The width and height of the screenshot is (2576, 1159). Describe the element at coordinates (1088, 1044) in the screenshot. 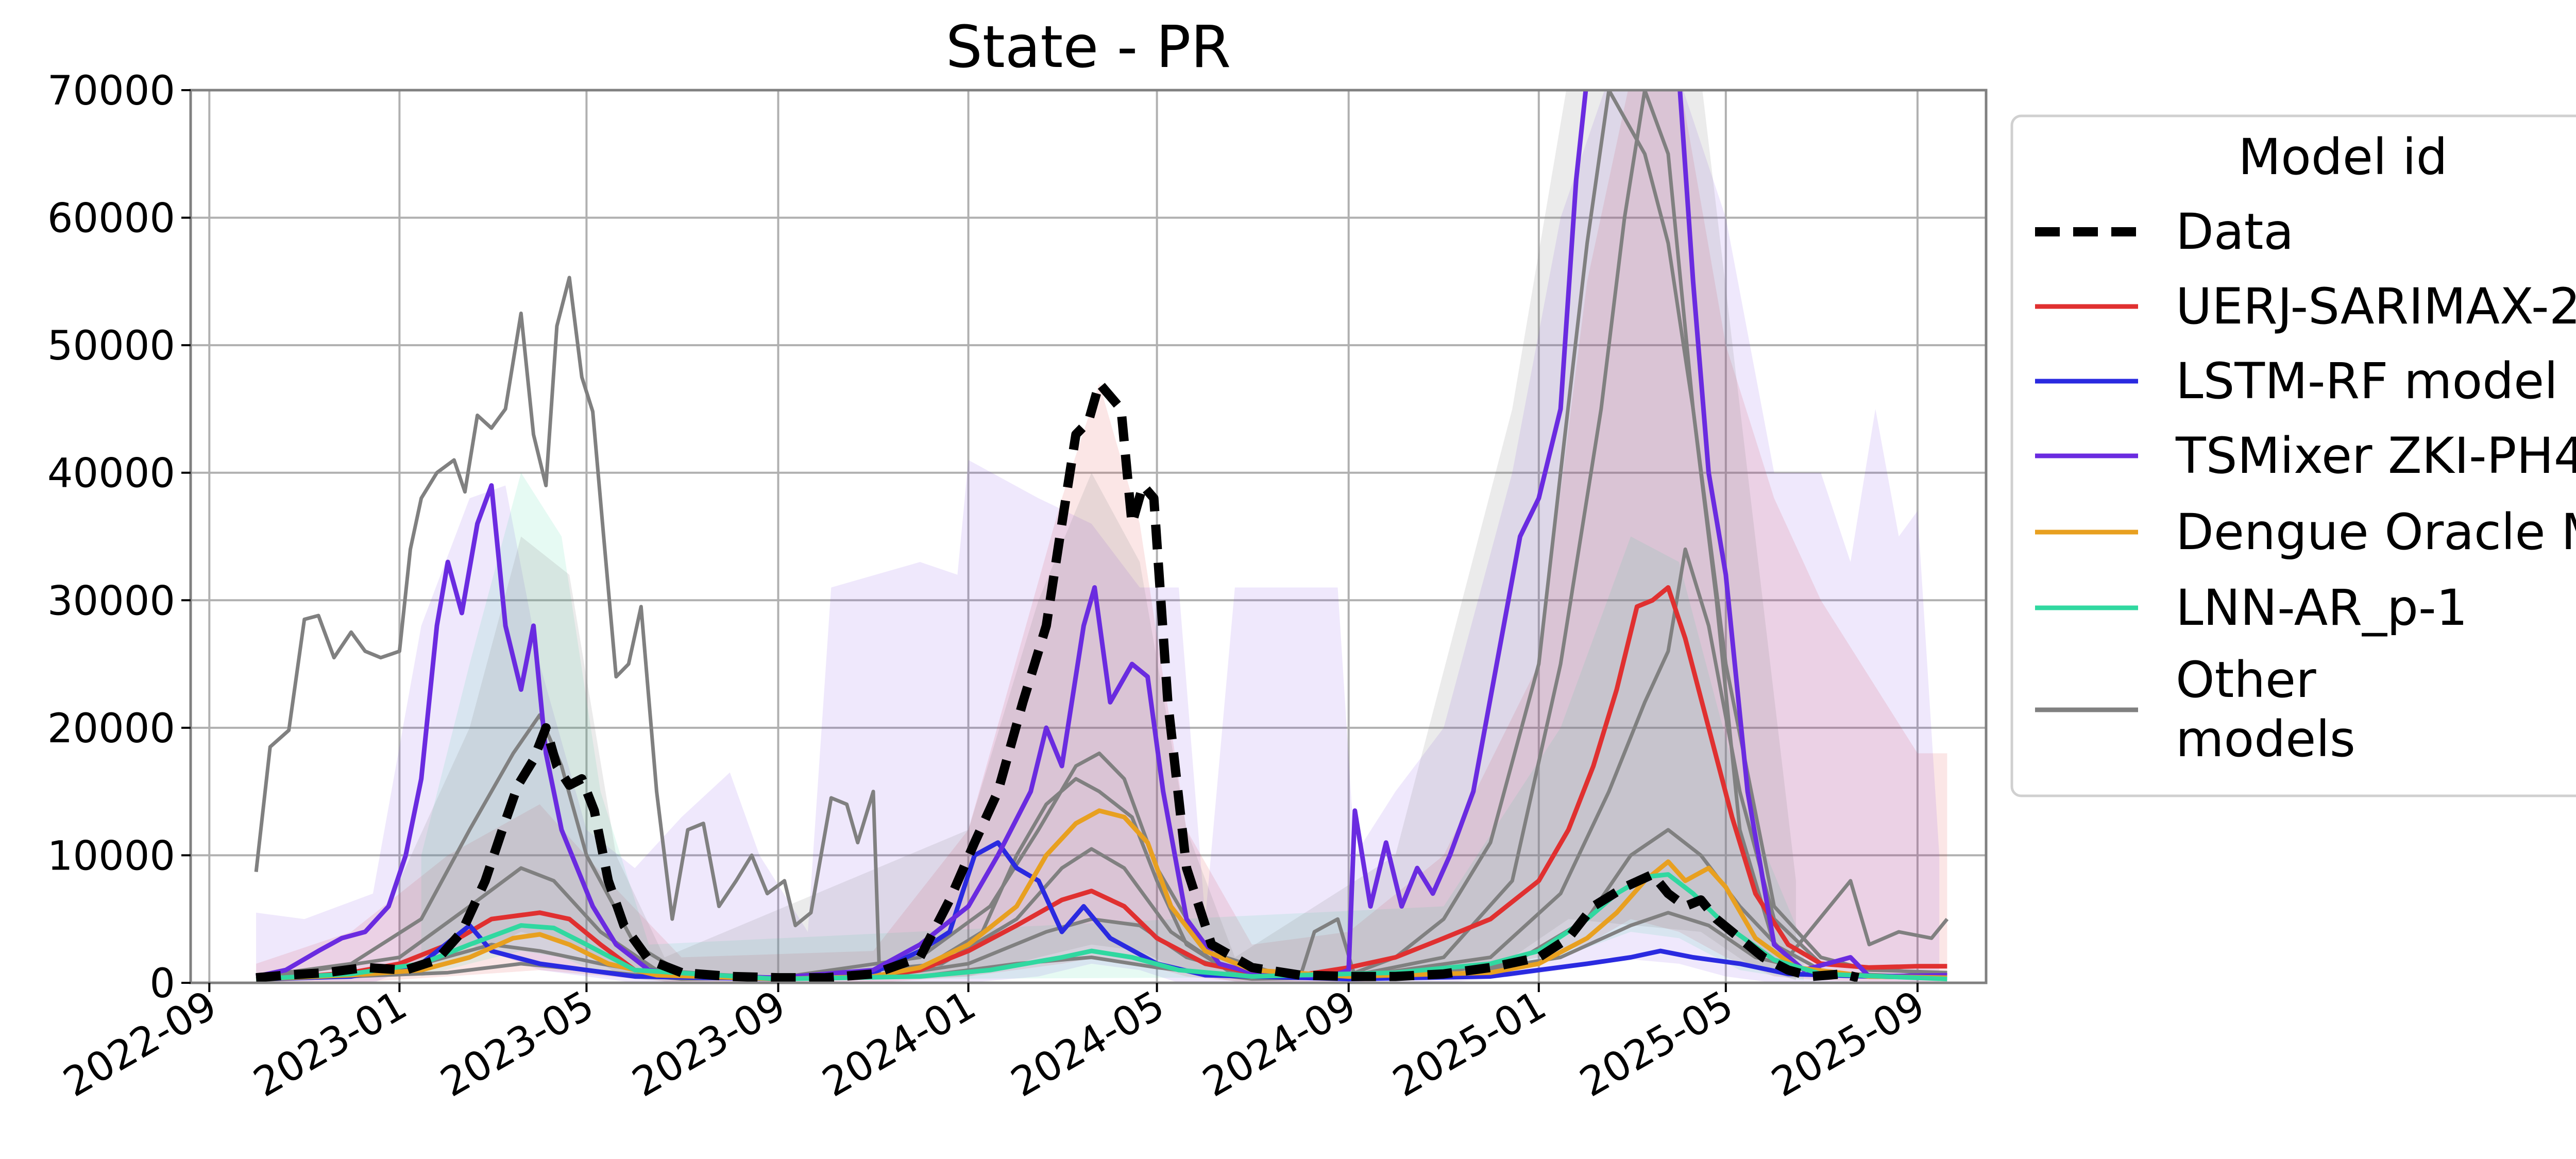

I see `x-tick-label: 2024-05` at that location.